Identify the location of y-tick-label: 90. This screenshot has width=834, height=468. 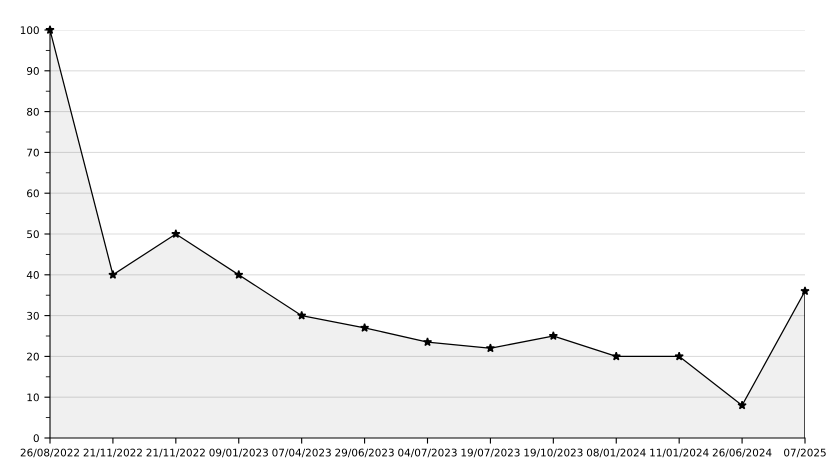
(32, 71).